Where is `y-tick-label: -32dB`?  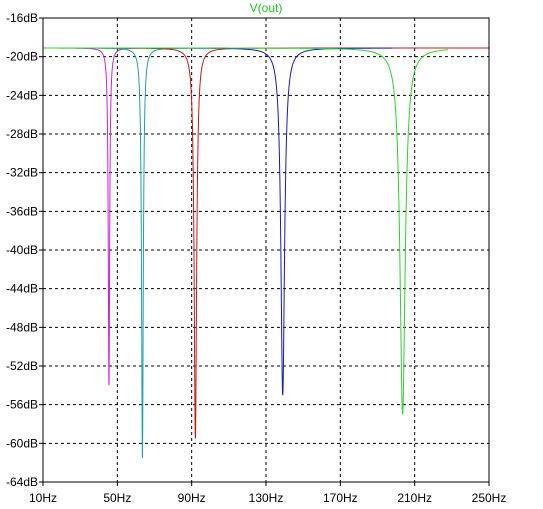 y-tick-label: -32dB is located at coordinates (22, 173).